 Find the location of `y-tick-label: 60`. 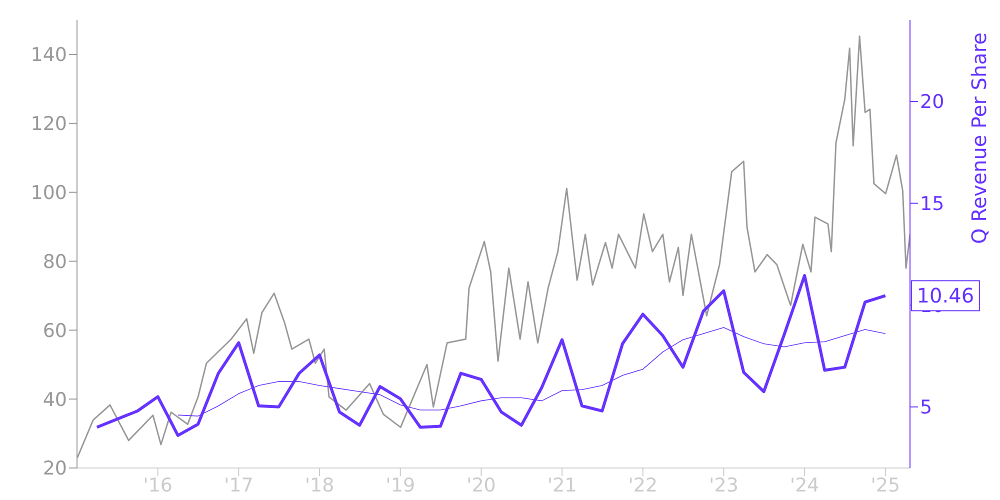

y-tick-label: 60 is located at coordinates (54, 331).